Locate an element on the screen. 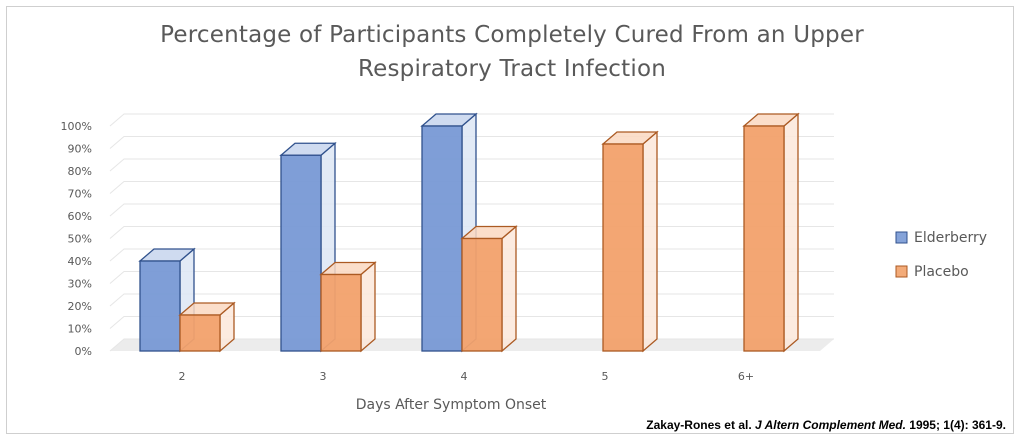  legend-label: Placebo is located at coordinates (941, 272).